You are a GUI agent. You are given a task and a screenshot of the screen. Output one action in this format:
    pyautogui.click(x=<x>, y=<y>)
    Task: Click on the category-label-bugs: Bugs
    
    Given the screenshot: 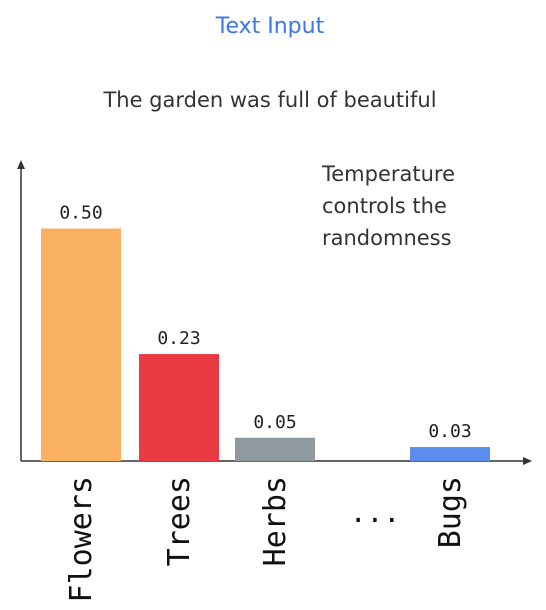 What is the action you would take?
    pyautogui.click(x=450, y=512)
    